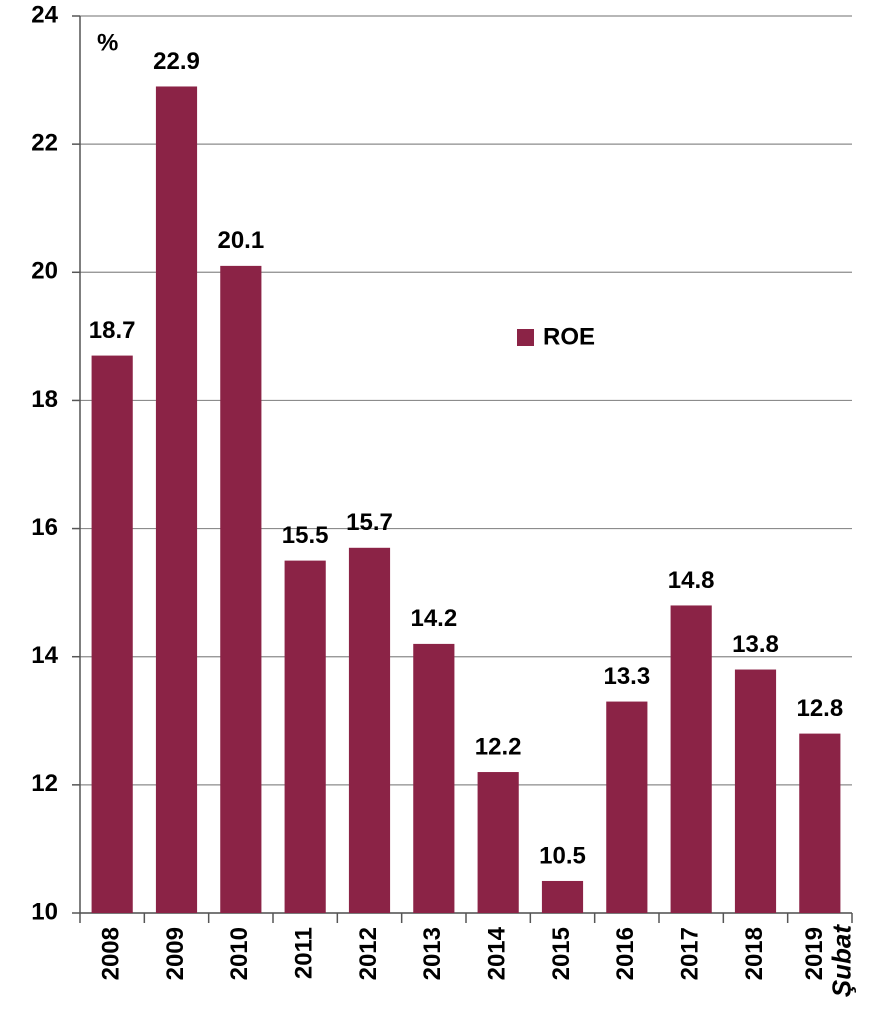 The image size is (871, 1026). What do you see at coordinates (368, 953) in the screenshot?
I see `x-tick-label: 2012` at bounding box center [368, 953].